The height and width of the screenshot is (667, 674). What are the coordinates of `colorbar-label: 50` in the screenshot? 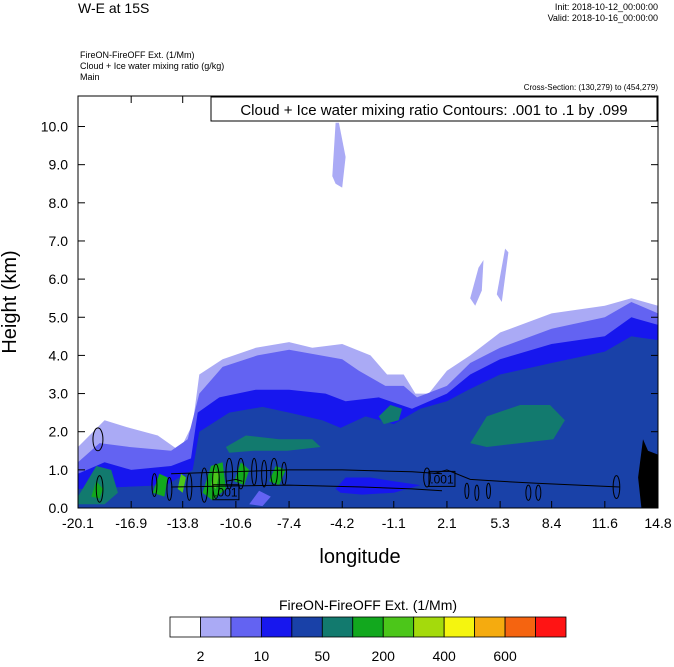 It's located at (323, 656).